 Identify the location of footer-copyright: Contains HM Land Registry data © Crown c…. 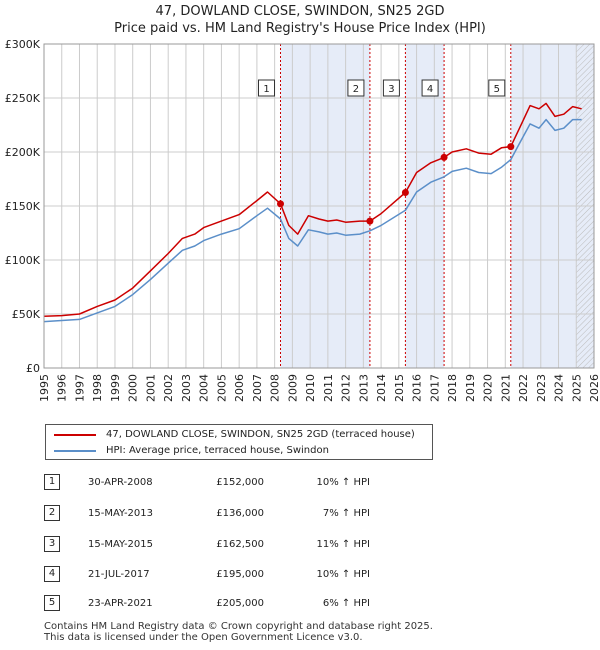
(238, 626).